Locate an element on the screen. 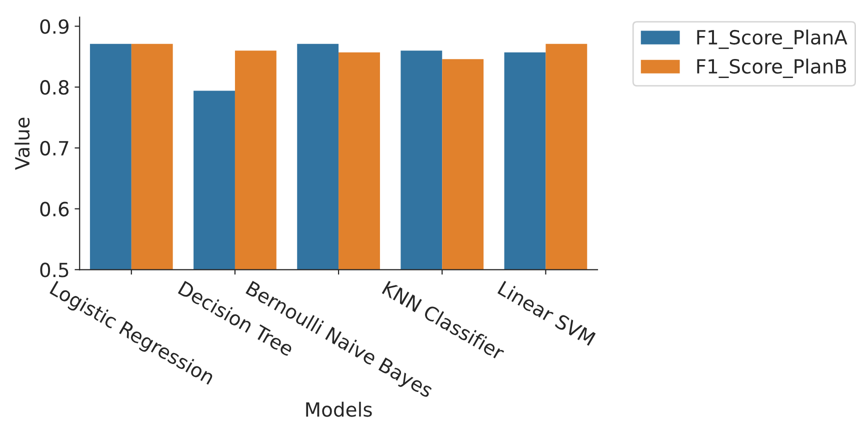 This screenshot has height=428, width=856. y-tick-label: 0.8 is located at coordinates (54, 87).